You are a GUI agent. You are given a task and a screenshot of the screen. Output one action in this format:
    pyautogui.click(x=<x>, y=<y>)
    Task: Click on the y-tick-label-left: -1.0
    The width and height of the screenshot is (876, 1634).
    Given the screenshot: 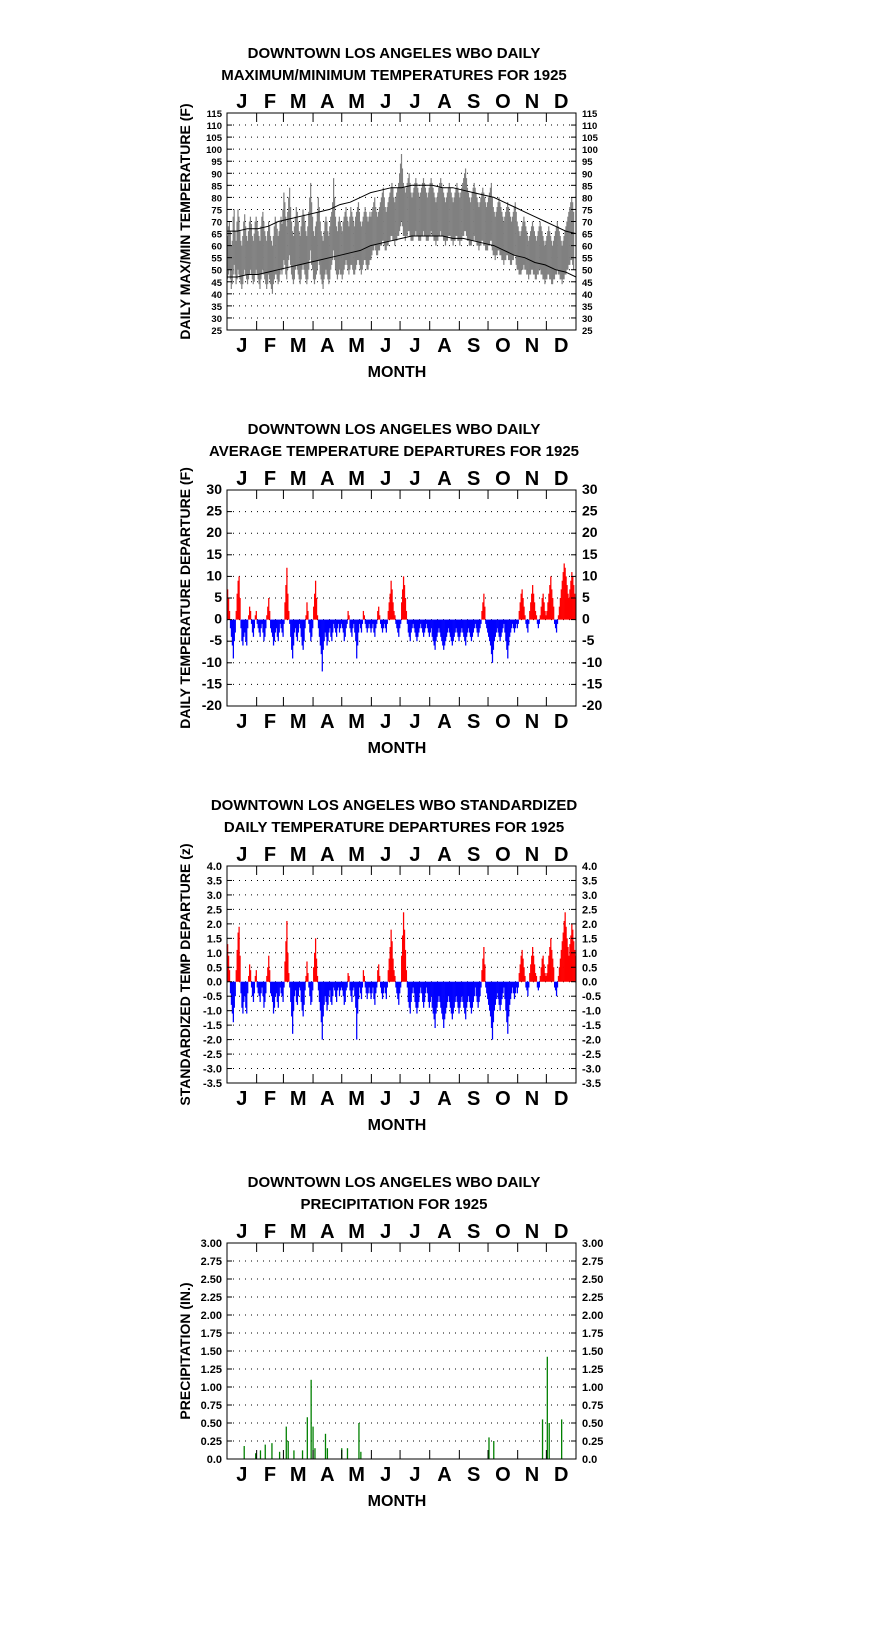 What is the action you would take?
    pyautogui.click(x=212, y=1012)
    